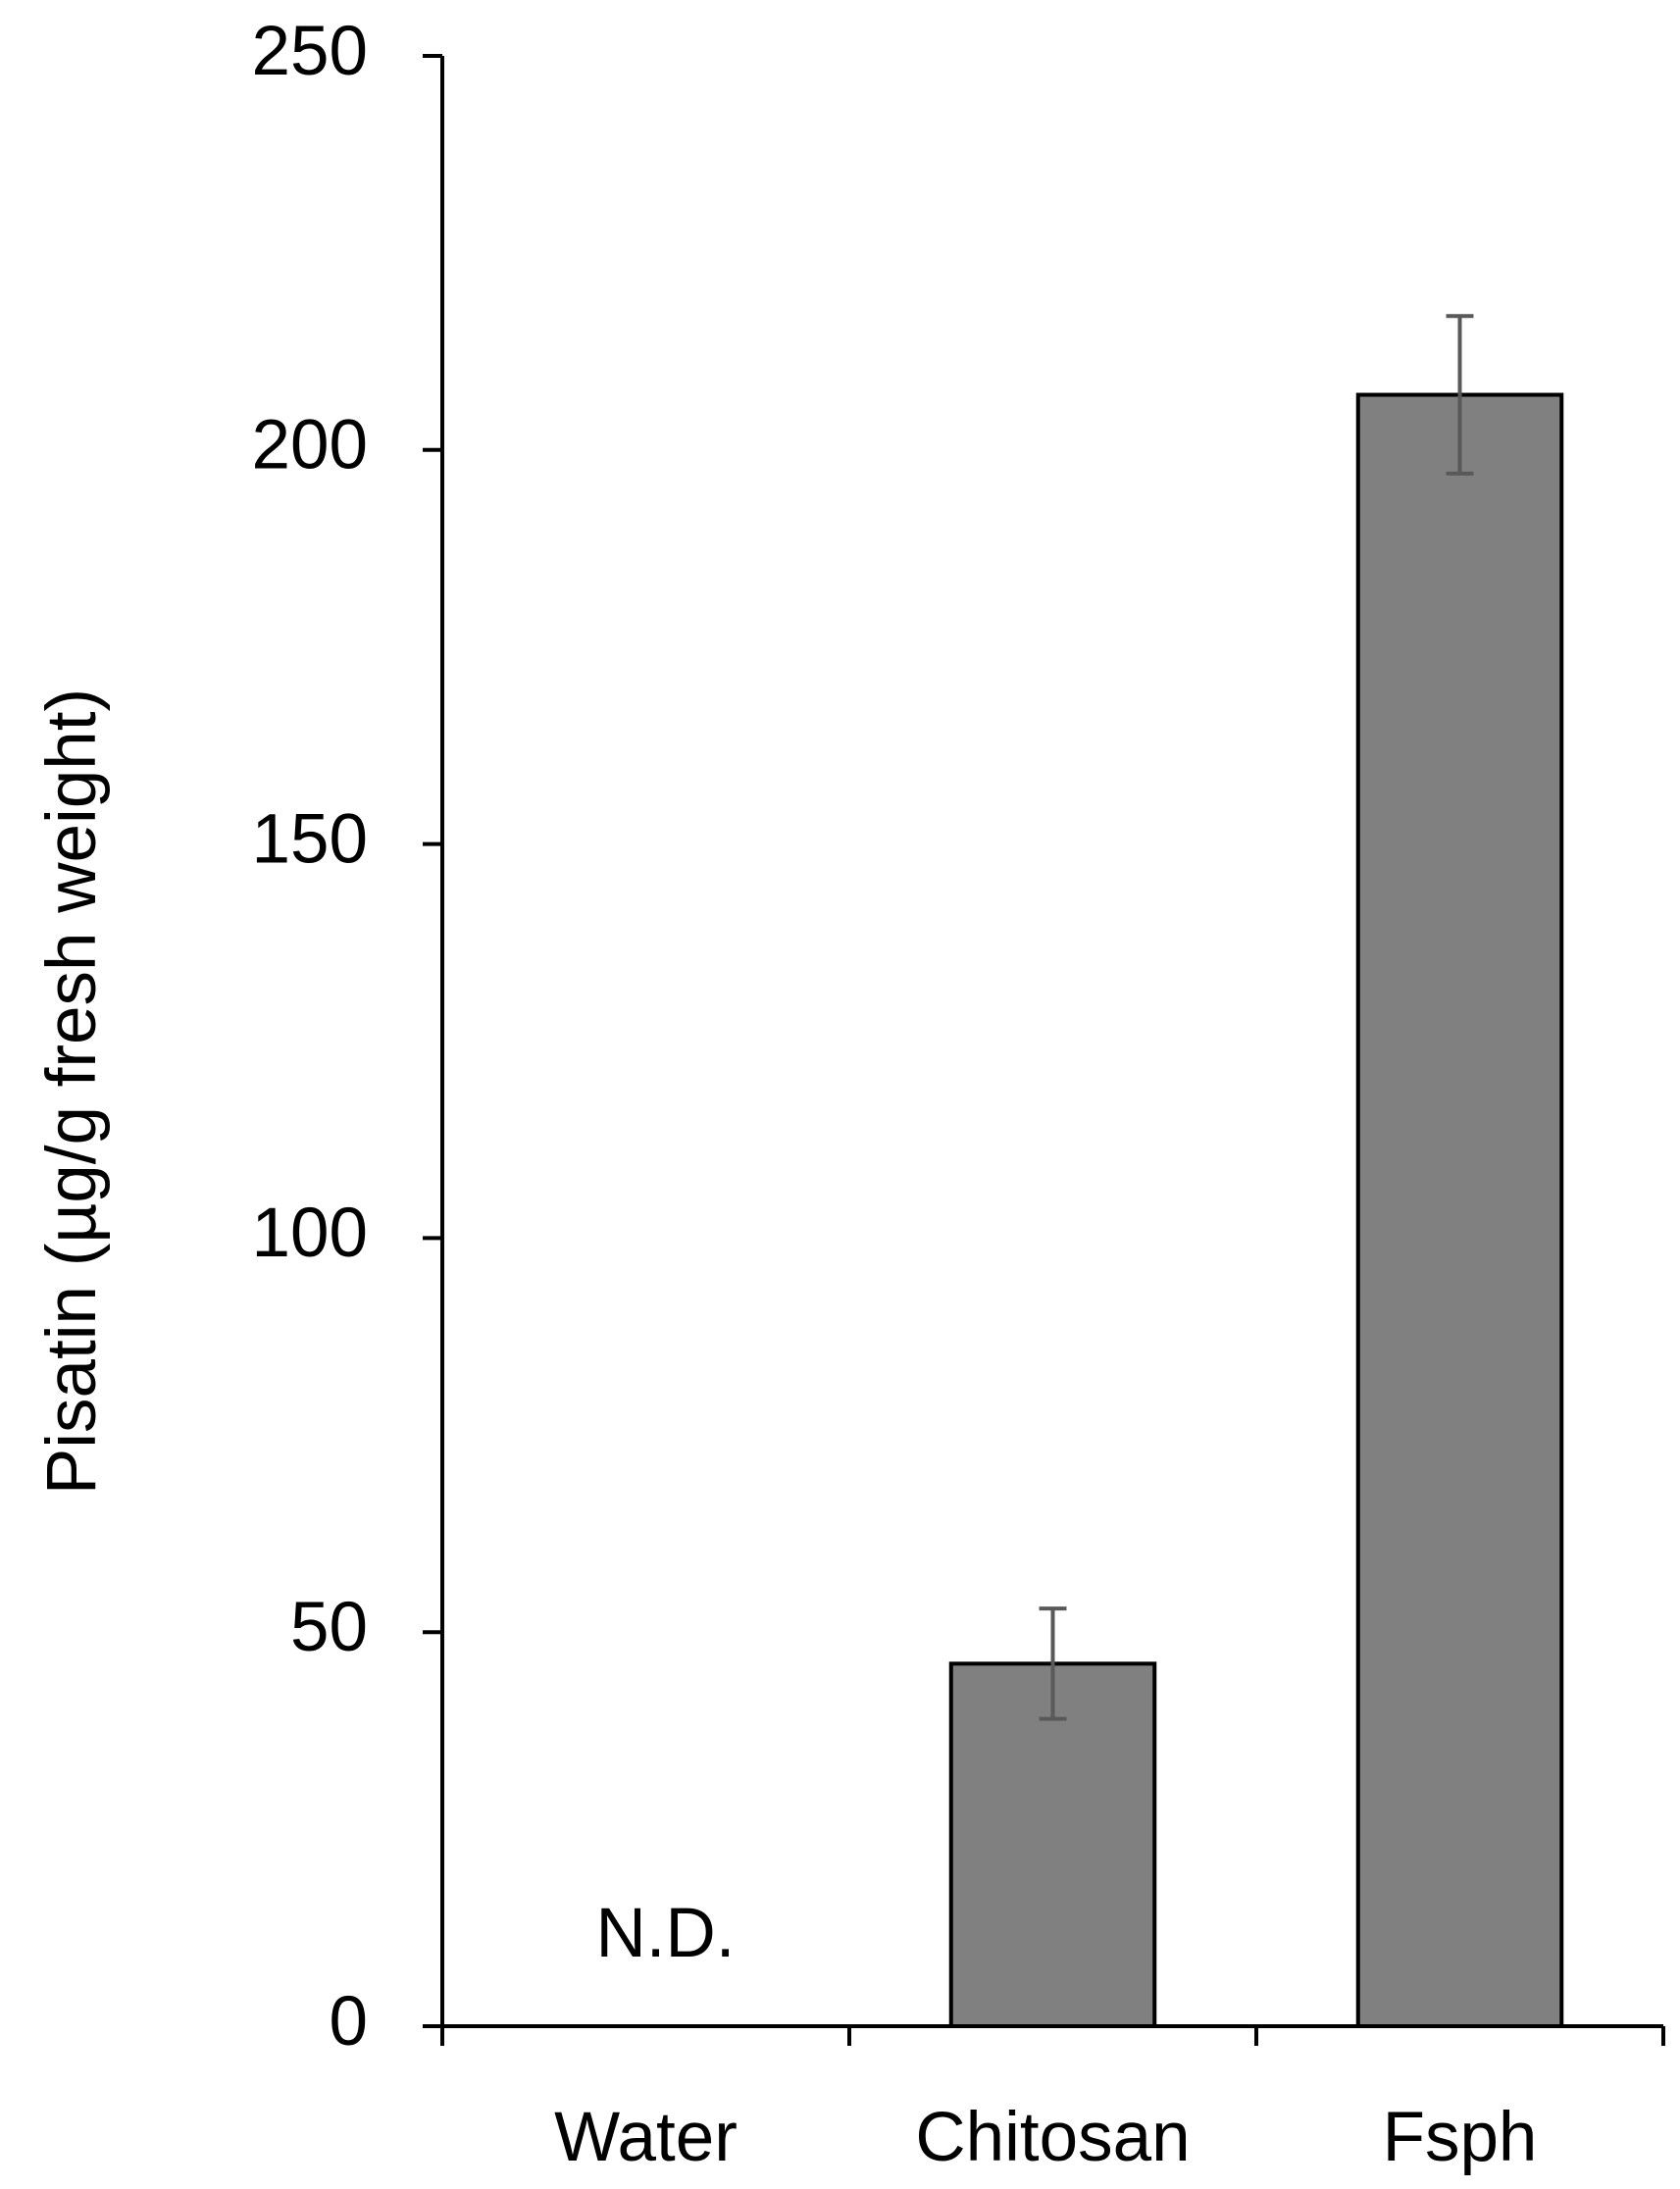 This screenshot has height=2189, width=1680. Describe the element at coordinates (1052, 2137) in the screenshot. I see `x-tick-label: Chitosan` at that location.